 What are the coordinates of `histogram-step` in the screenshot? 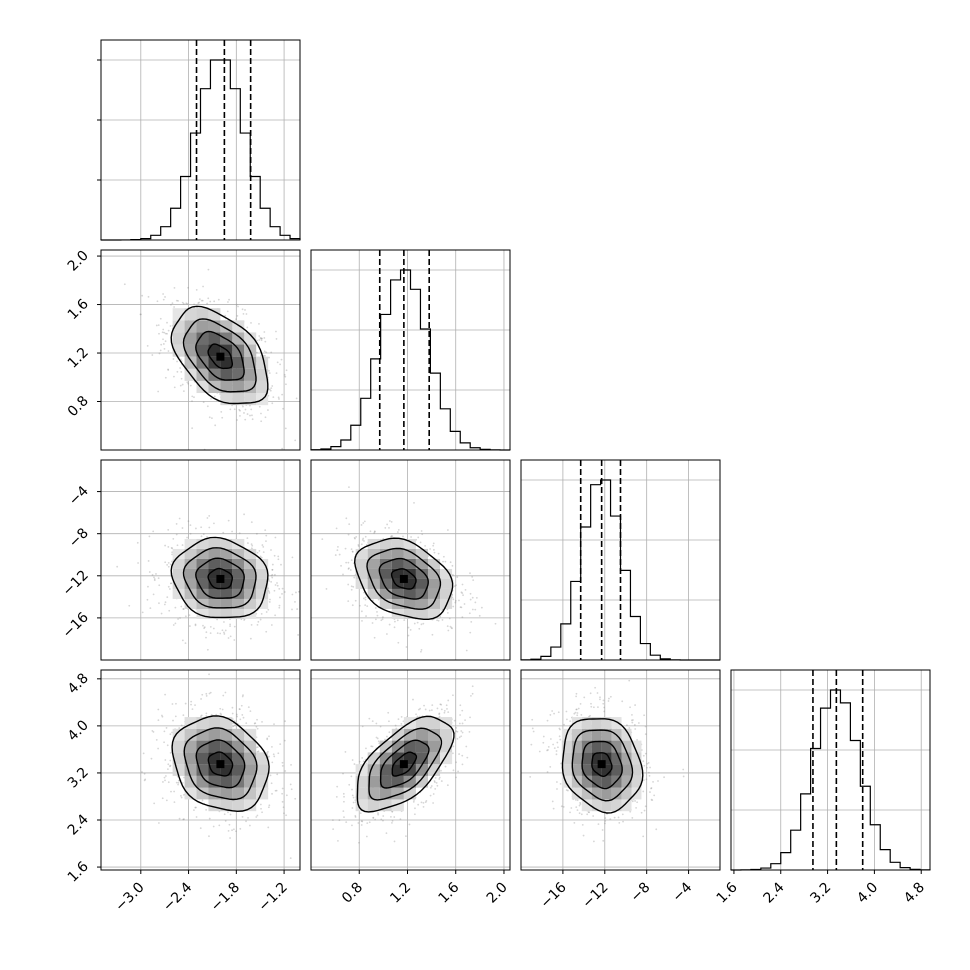 It's located at (830, 780).